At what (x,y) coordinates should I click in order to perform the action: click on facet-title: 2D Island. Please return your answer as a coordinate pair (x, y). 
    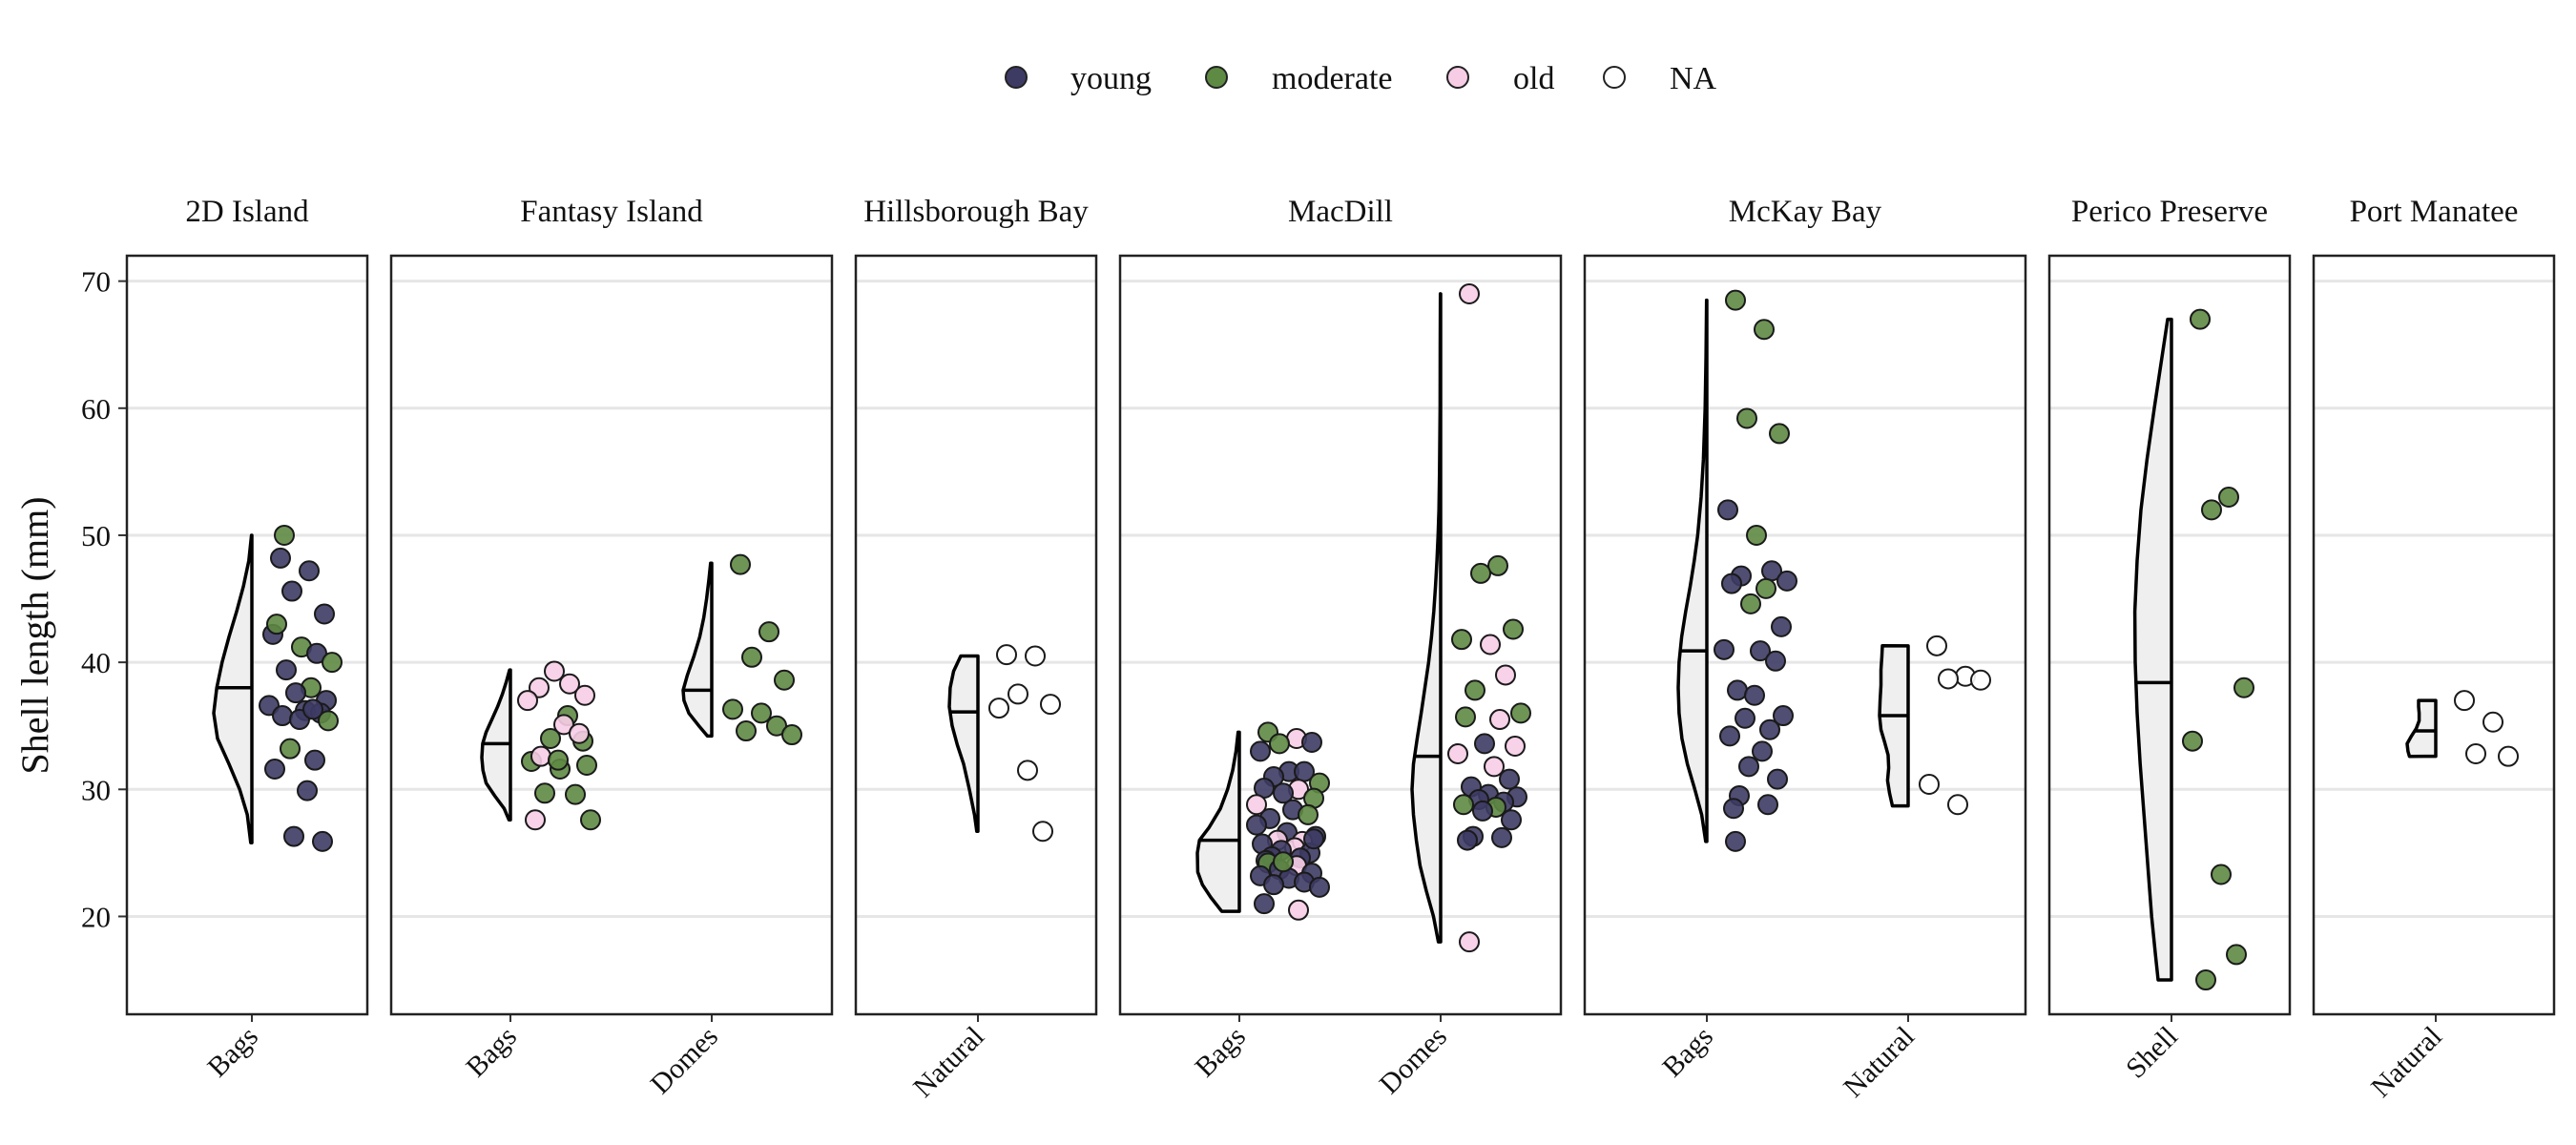
    Looking at the image, I should click on (247, 212).